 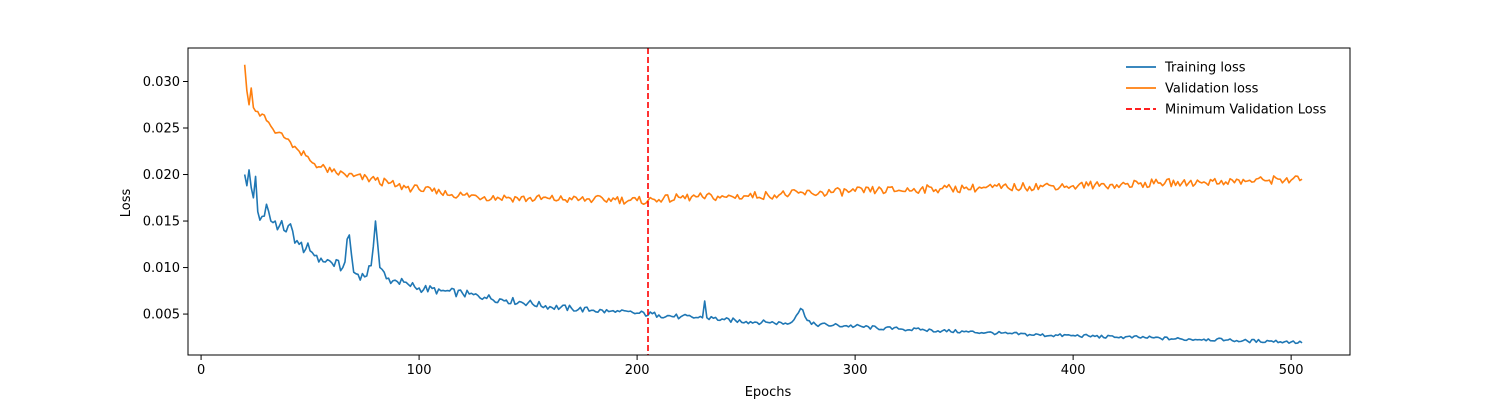 I want to click on x-tick-label: 200, so click(x=637, y=370).